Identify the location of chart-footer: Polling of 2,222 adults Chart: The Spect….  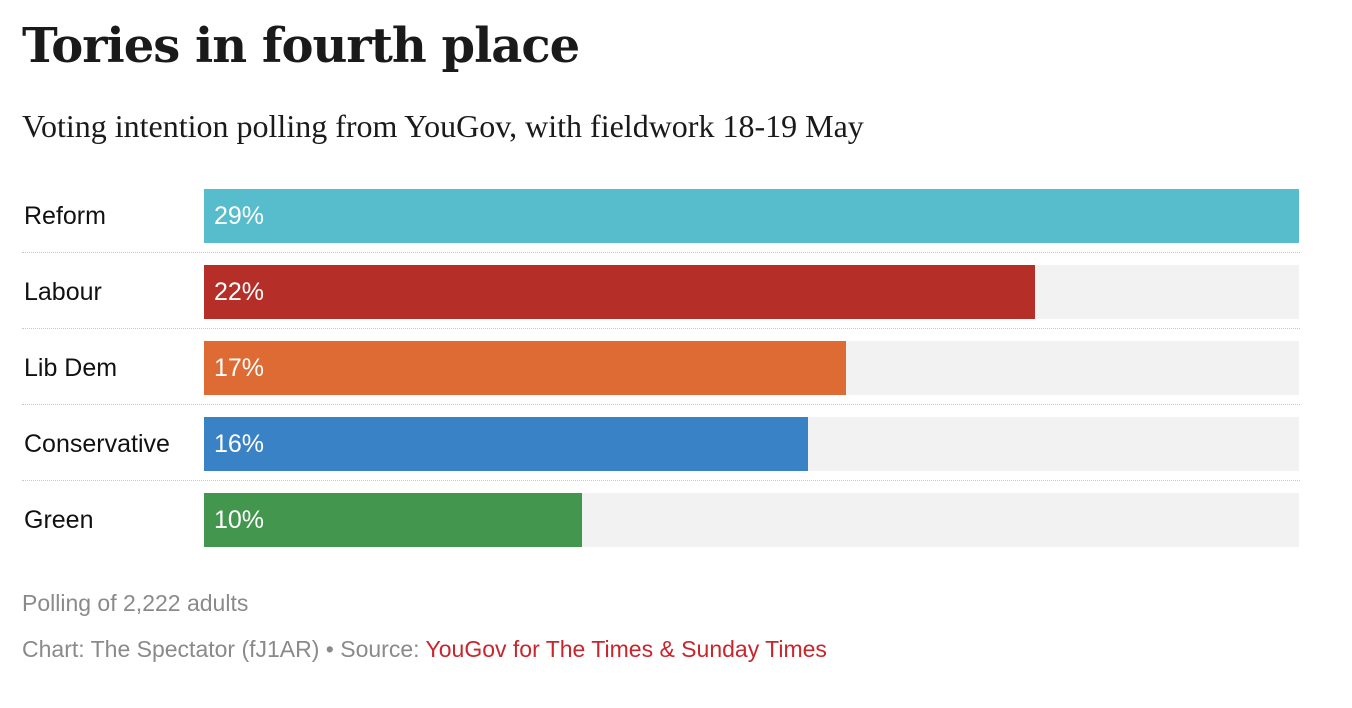
(424, 626).